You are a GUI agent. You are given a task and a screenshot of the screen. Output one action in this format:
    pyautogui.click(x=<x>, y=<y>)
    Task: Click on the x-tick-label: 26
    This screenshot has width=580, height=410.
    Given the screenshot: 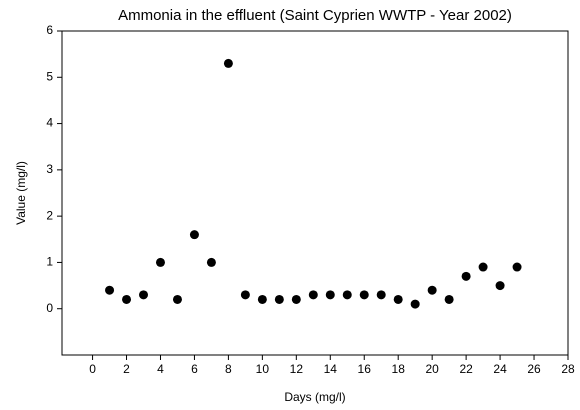 What is the action you would take?
    pyautogui.click(x=534, y=369)
    